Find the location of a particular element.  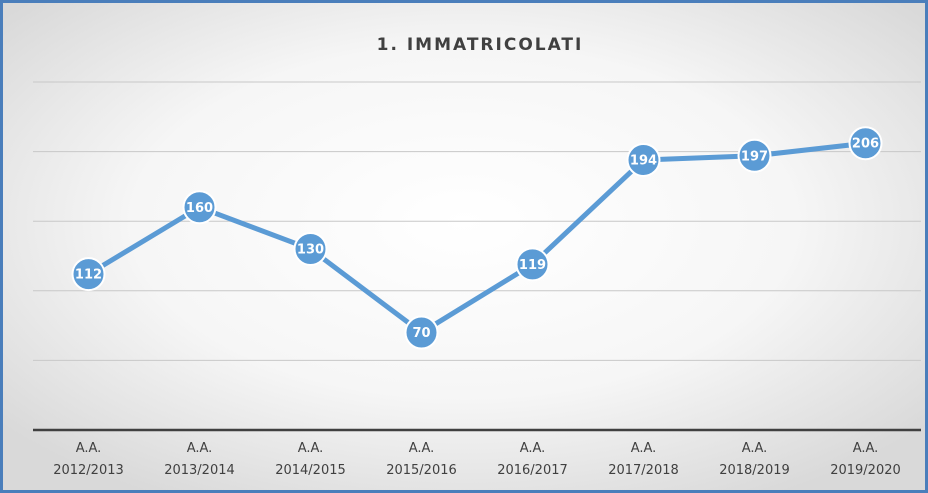

data-label: 206 is located at coordinates (865, 144).